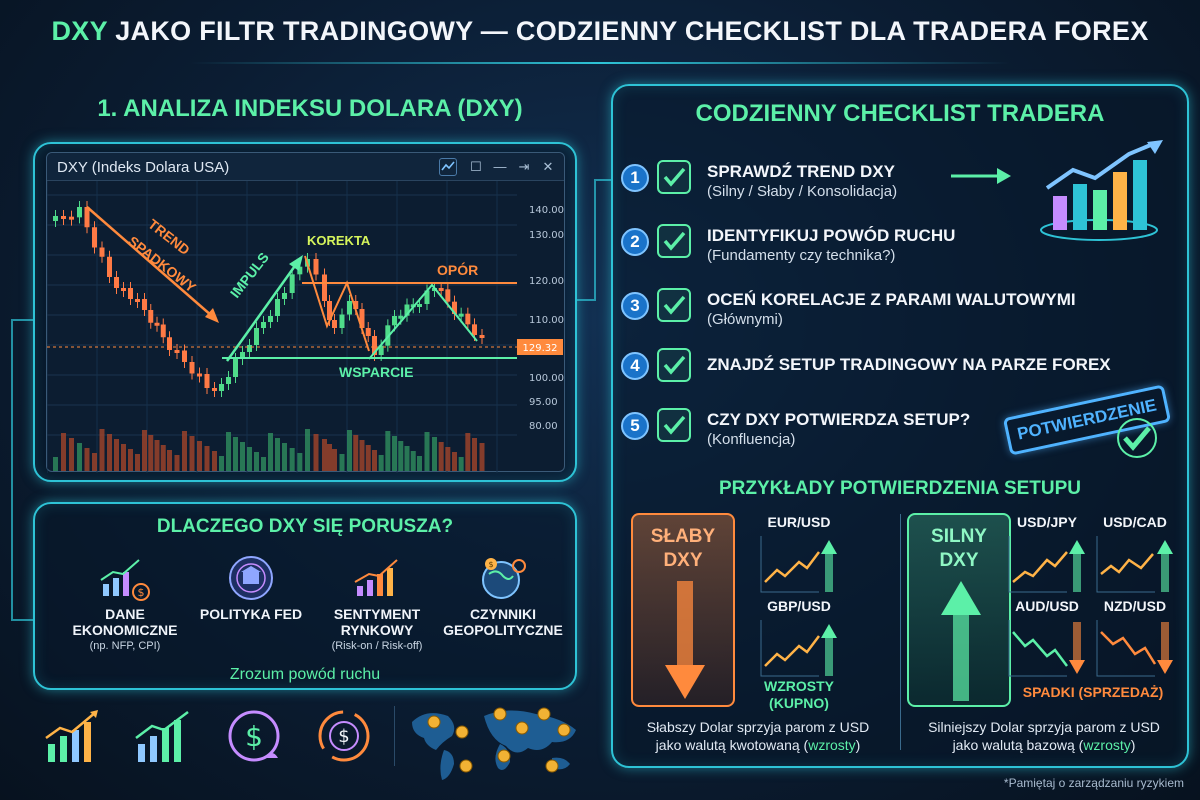  Describe the element at coordinates (635, 426) in the screenshot. I see `step-number: 5` at that location.